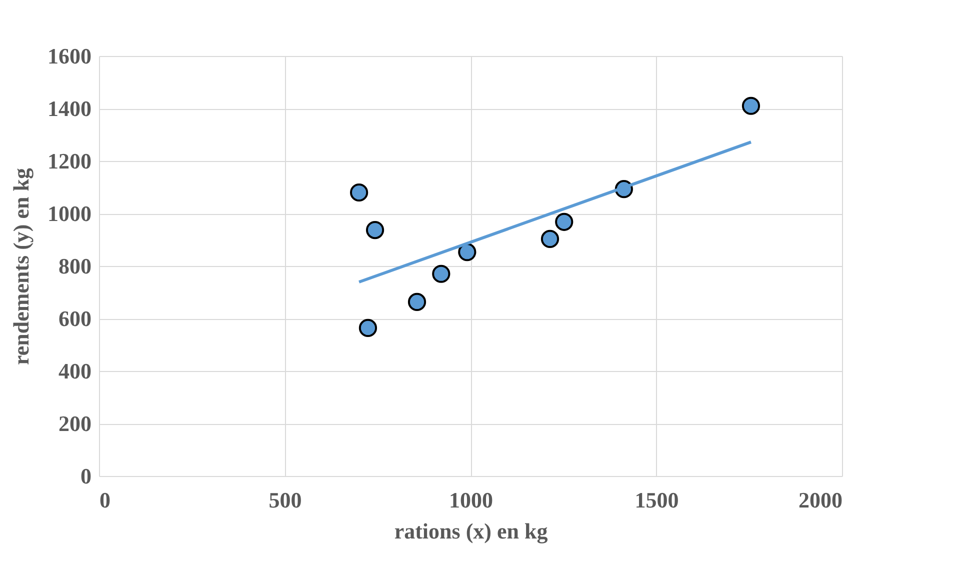 Image resolution: width=959 pixels, height=583 pixels. Describe the element at coordinates (285, 500) in the screenshot. I see `x-tick-label: 500` at that location.